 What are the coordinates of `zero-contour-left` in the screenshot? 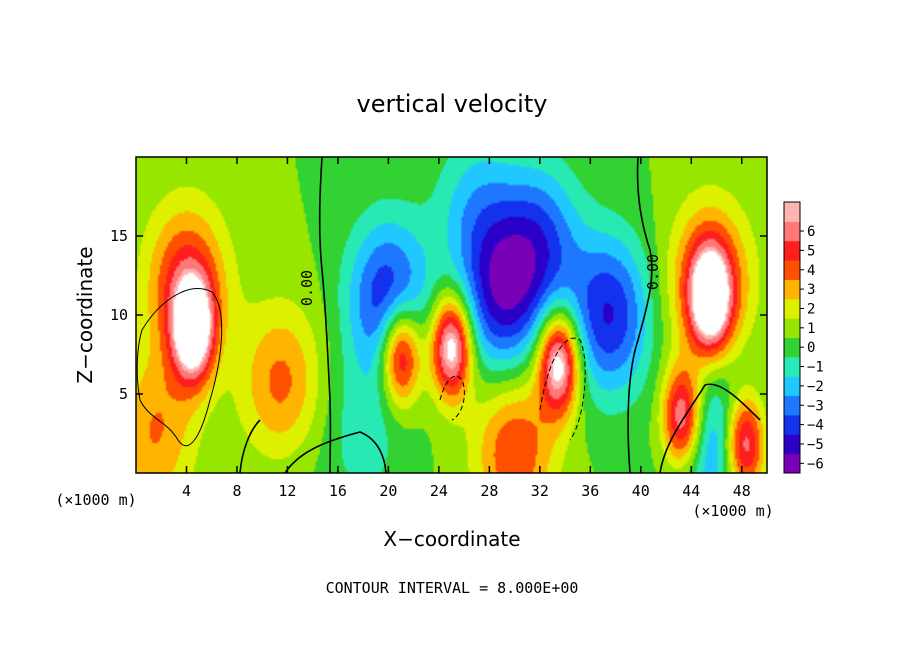 It's located at (325, 315).